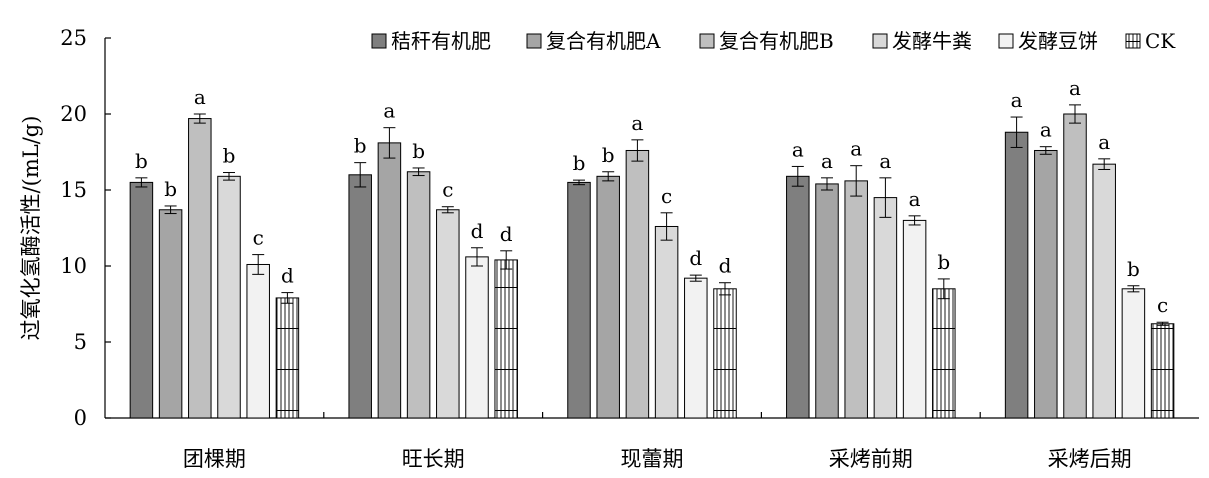  I want to click on legend: 秸秆有机肥 复合有机肥A 复合有机肥B 发酵牛粪 发酵豆饼 CK, so click(773, 41).